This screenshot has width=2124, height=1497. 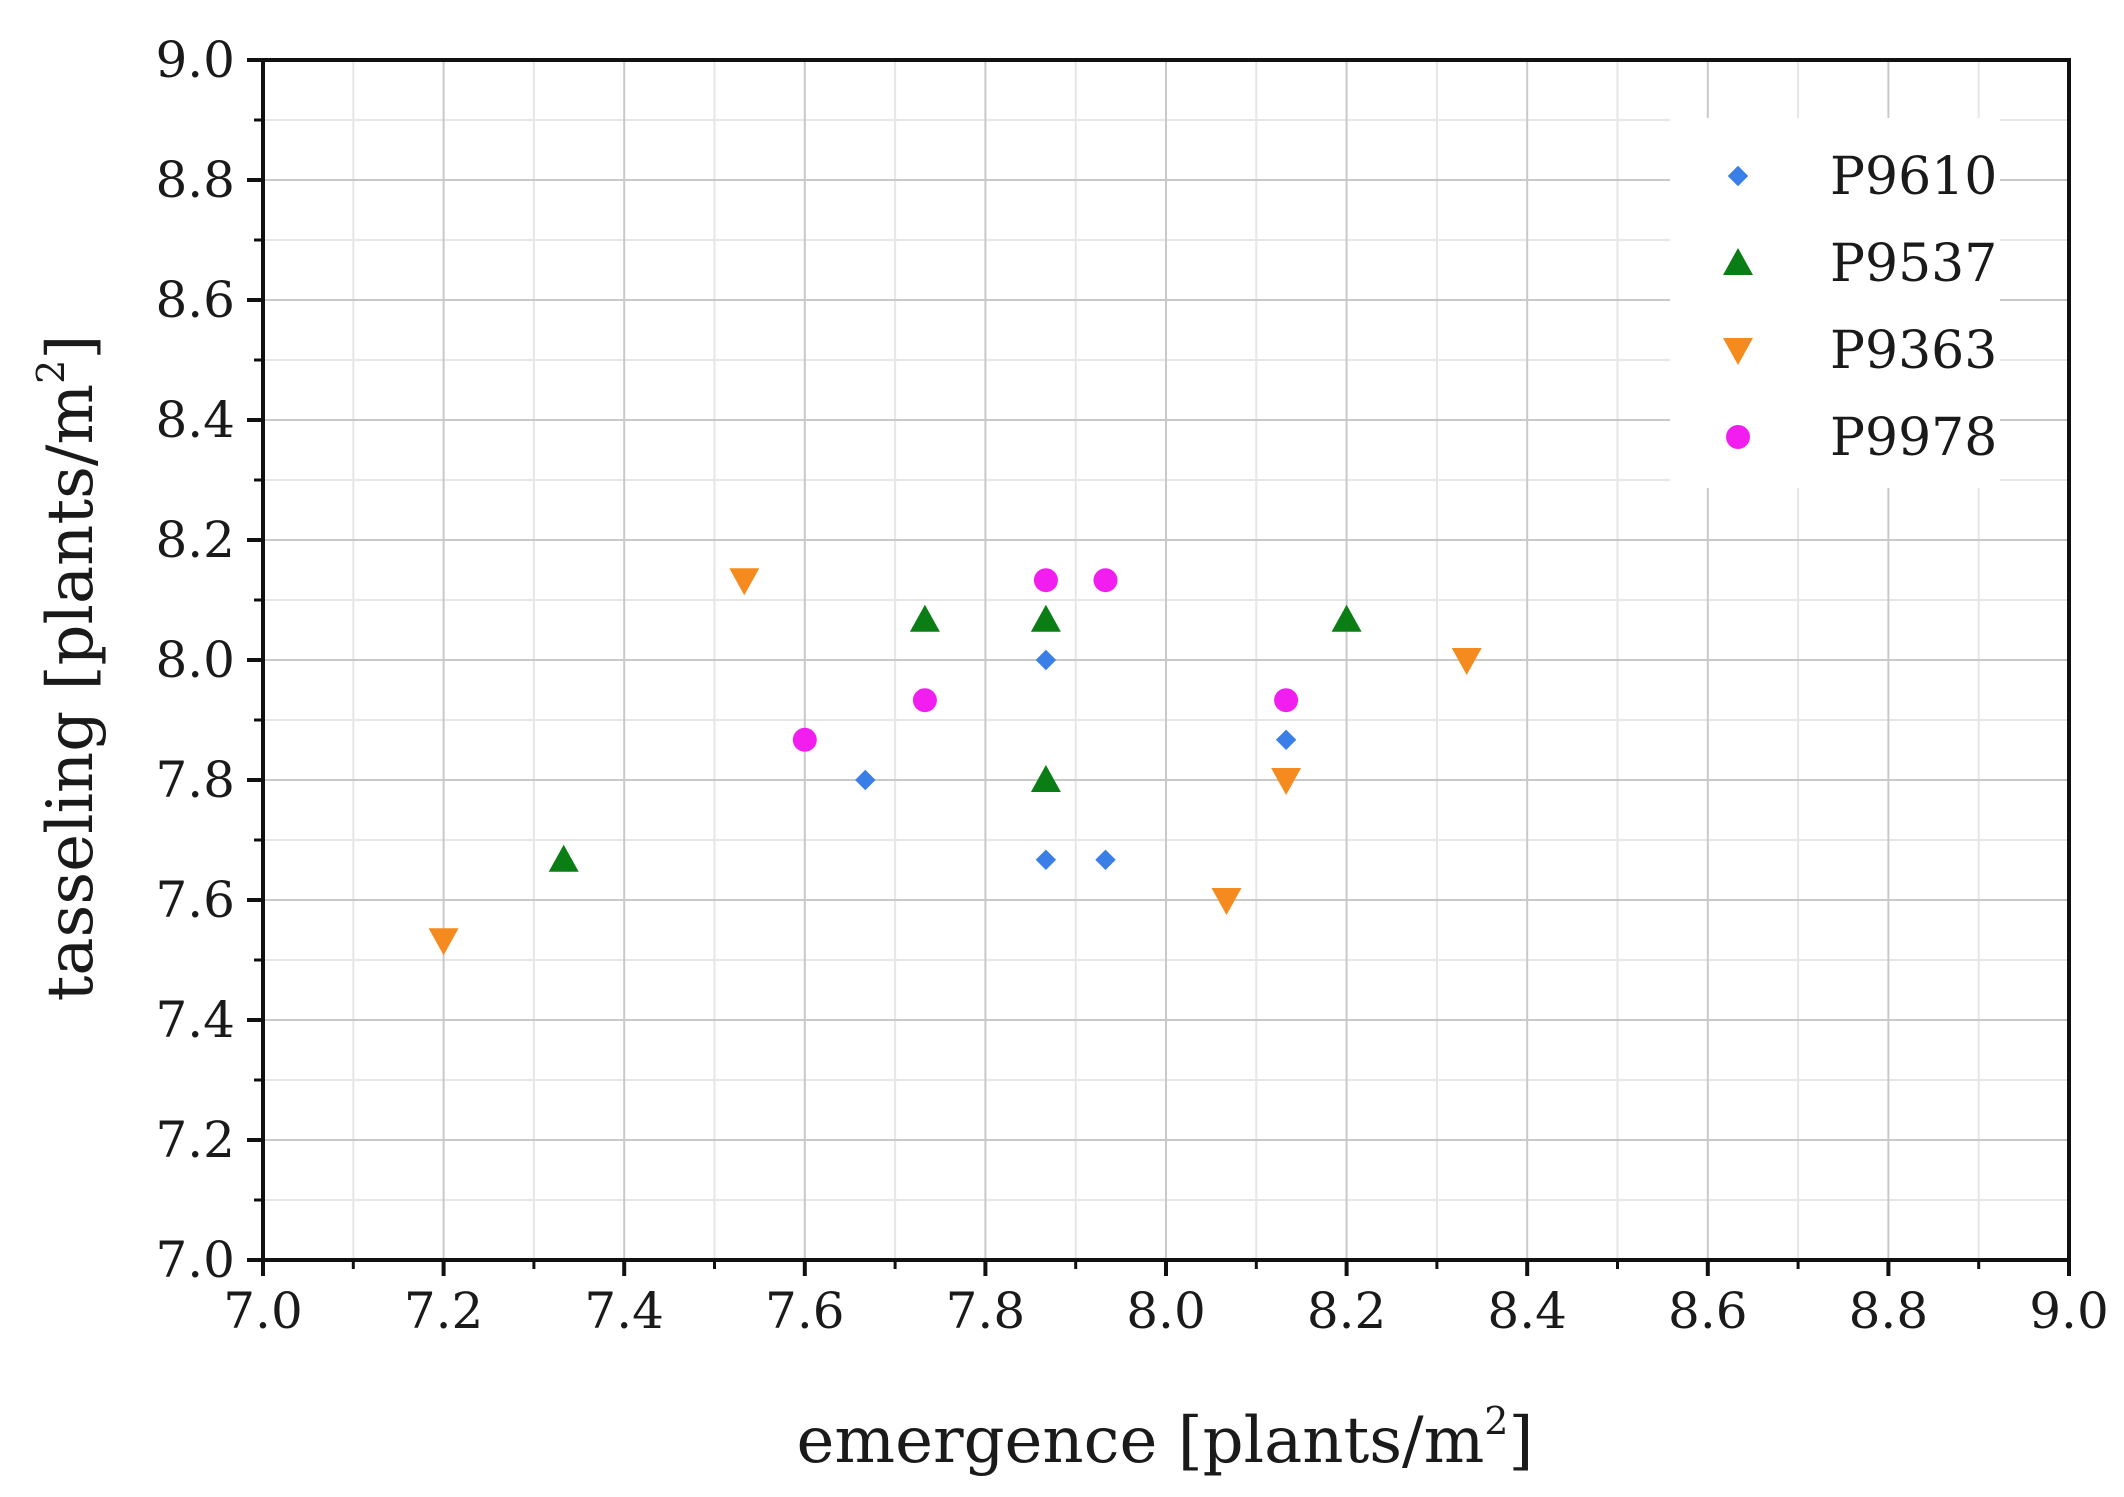 What do you see at coordinates (1347, 1311) in the screenshot?
I see `x-tick-label: 8.2` at bounding box center [1347, 1311].